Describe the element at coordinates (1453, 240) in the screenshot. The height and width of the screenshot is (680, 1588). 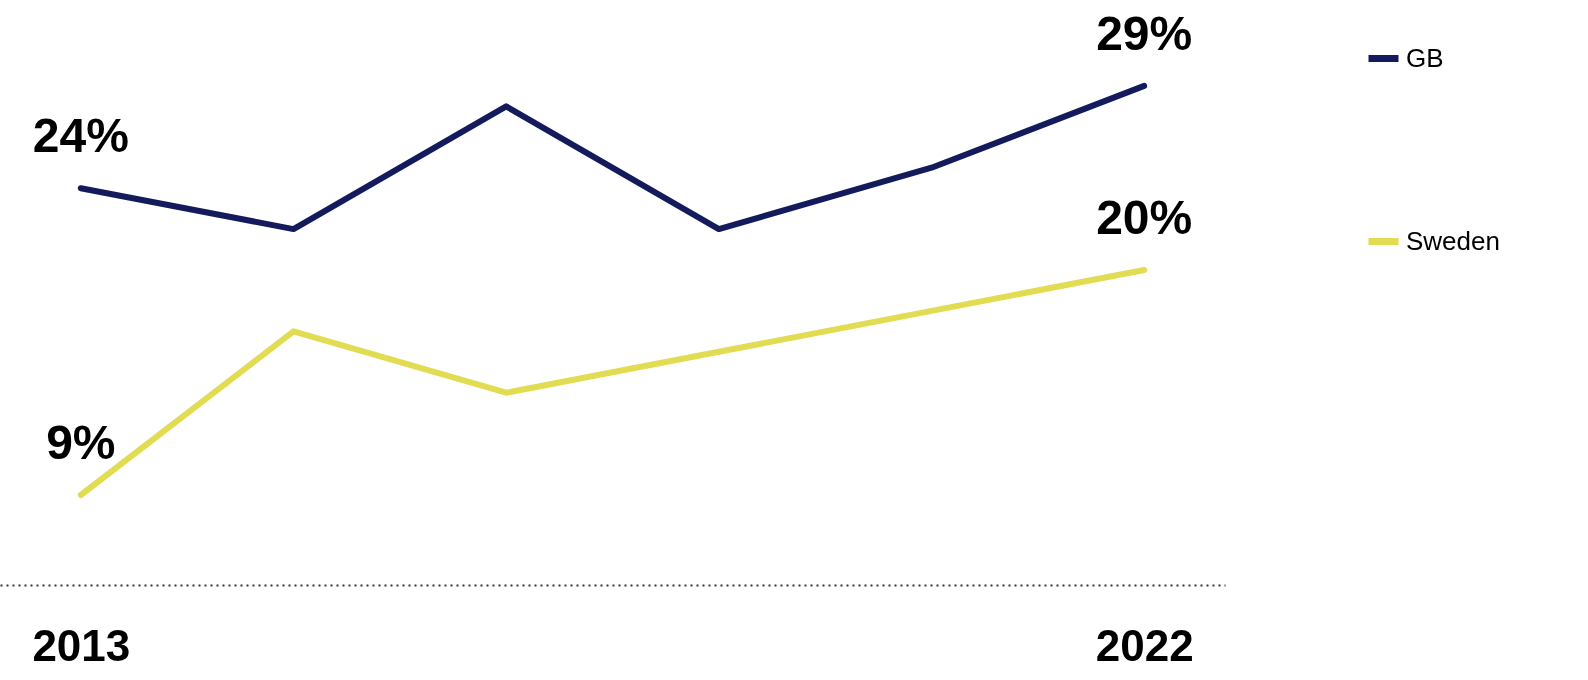
I see `legend-label: Sweden` at that location.